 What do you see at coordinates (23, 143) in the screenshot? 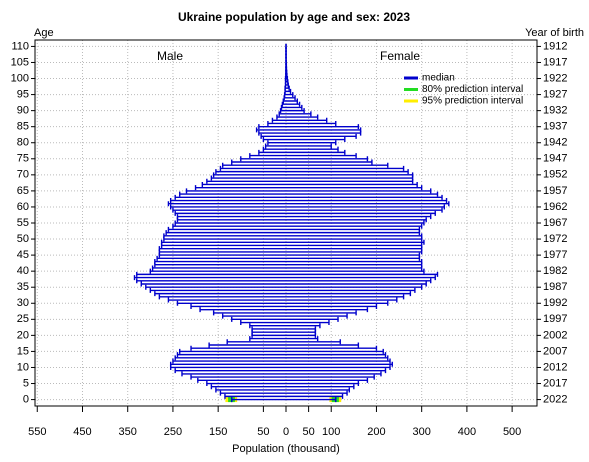
I see `y-tick-label: 80` at bounding box center [23, 143].